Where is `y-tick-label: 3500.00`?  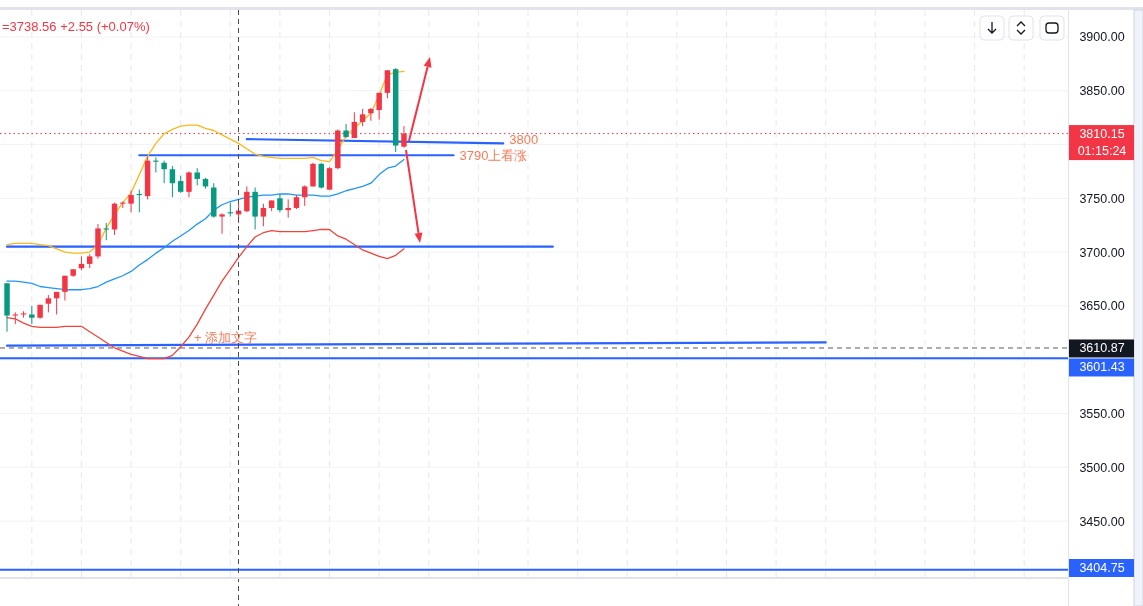 y-tick-label: 3500.00 is located at coordinates (1102, 467).